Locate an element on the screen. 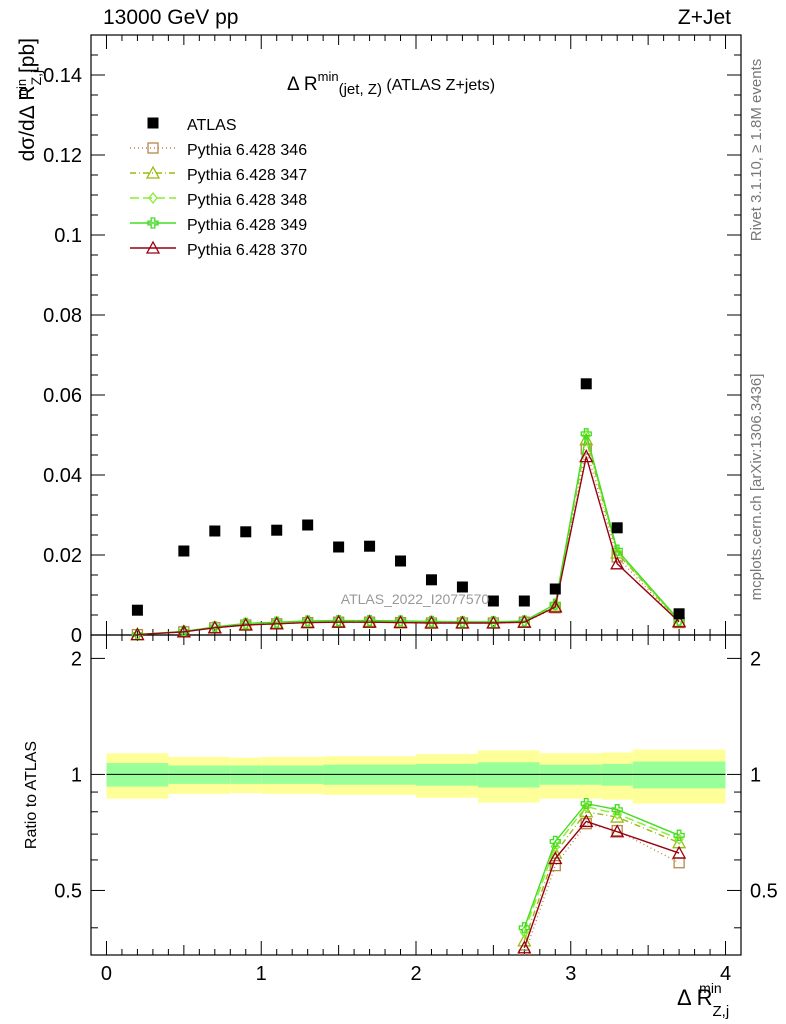  ratio-stat-uncertainty-band is located at coordinates (679, 775).